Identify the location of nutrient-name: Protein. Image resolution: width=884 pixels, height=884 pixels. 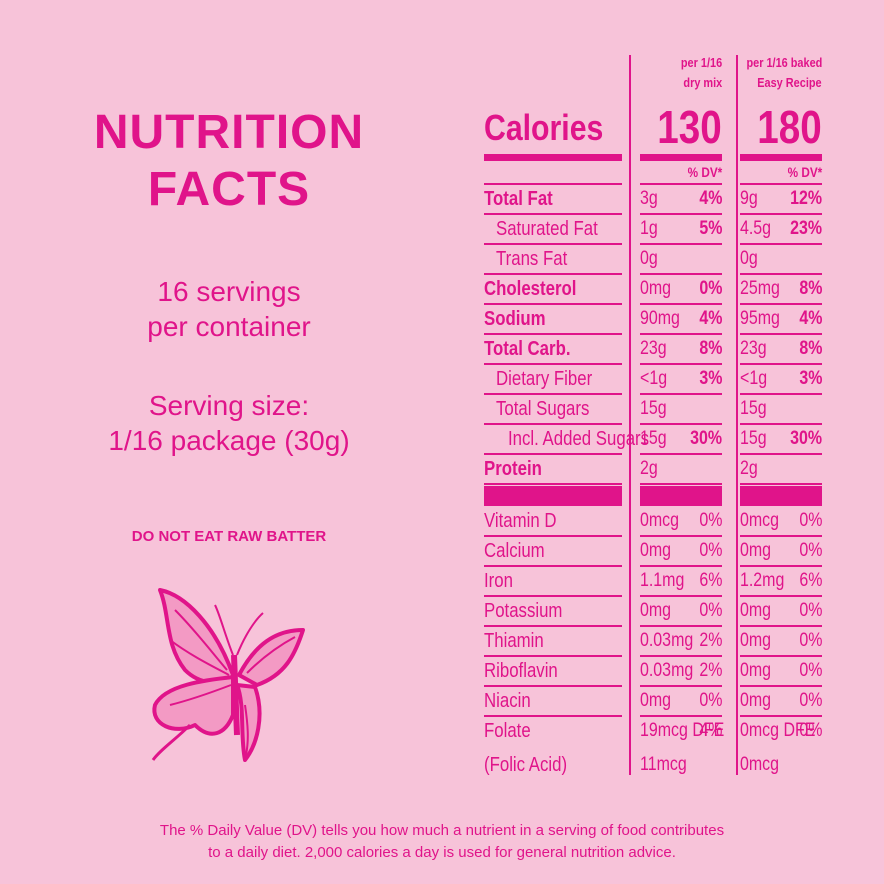
(513, 469).